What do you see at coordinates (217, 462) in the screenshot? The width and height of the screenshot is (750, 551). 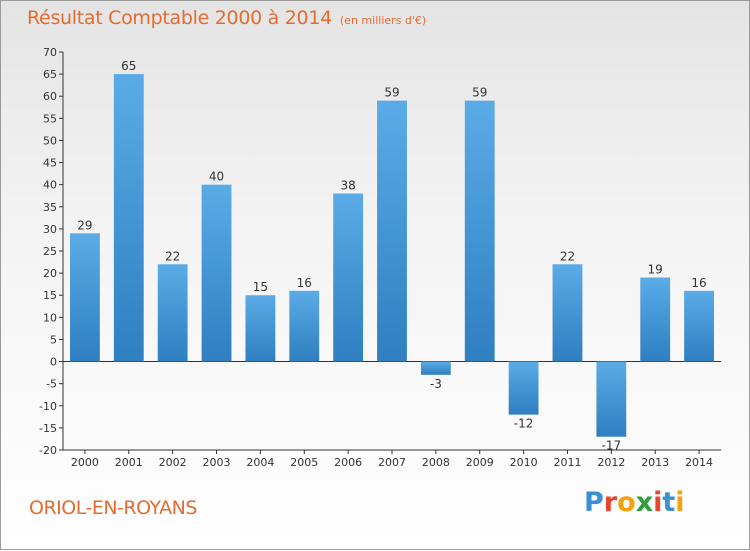 I see `x-tick-label: 2003` at bounding box center [217, 462].